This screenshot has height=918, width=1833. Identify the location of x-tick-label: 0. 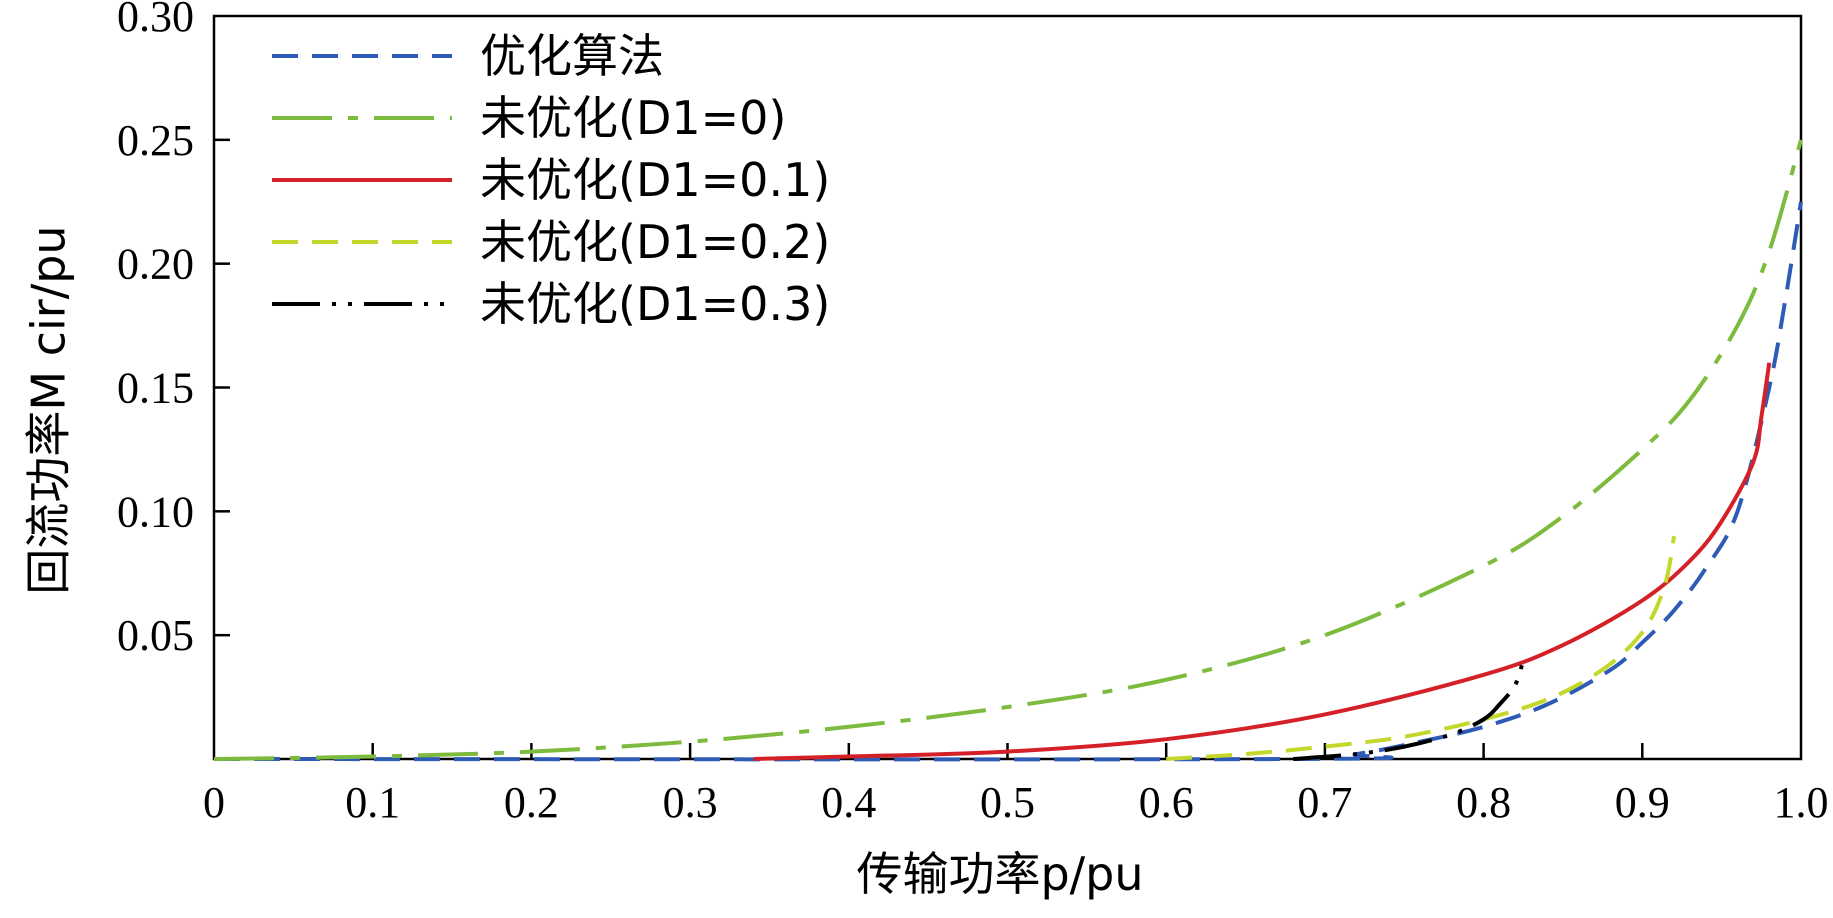
(214, 802).